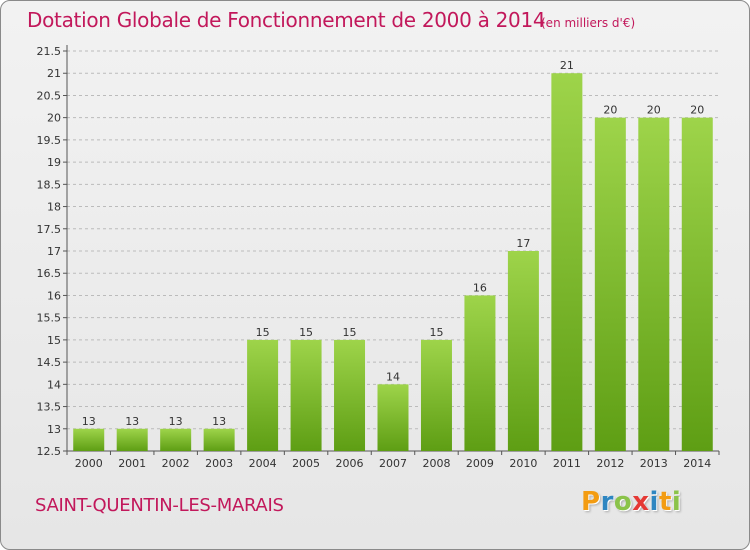  What do you see at coordinates (49, 362) in the screenshot?
I see `y-tick-label: 14.5` at bounding box center [49, 362].